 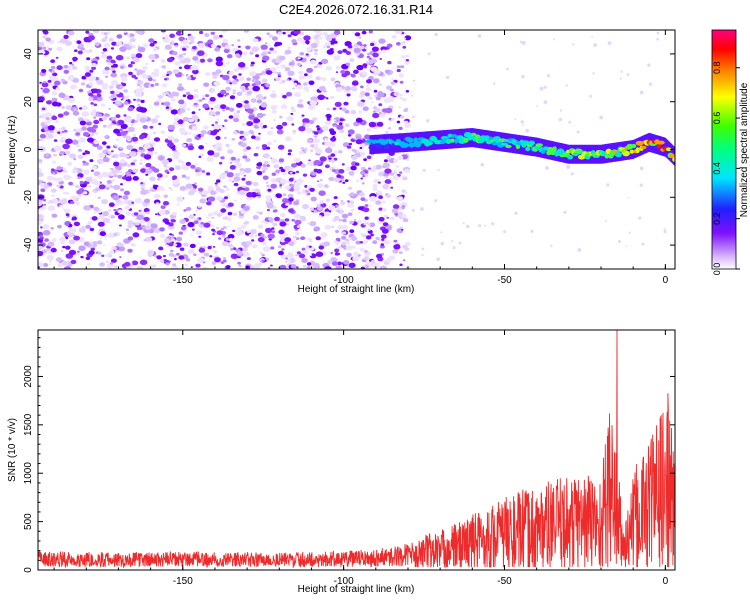 I want to click on colorbar-gradient, so click(x=724, y=149).